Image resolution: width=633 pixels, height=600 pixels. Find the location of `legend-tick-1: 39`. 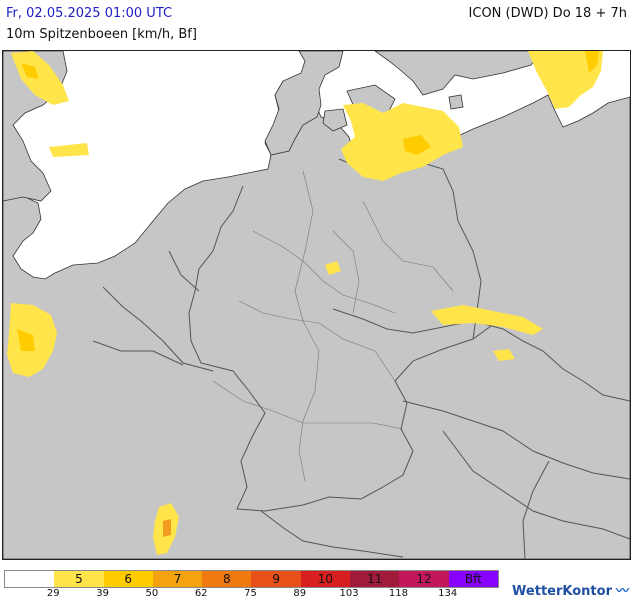

legend-tick-1: 39 is located at coordinates (102, 593).